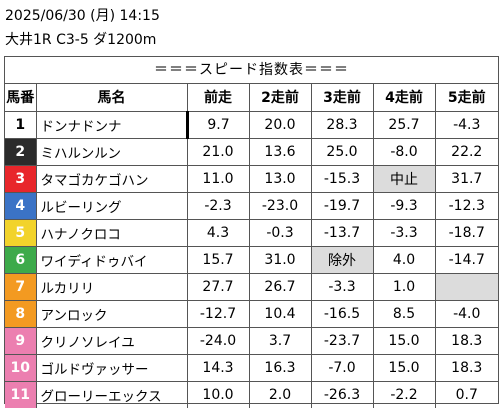 Image resolution: width=503 pixels, height=408 pixels. Describe the element at coordinates (466, 151) in the screenshot. I see `speed-index-cell: 22.2` at that location.